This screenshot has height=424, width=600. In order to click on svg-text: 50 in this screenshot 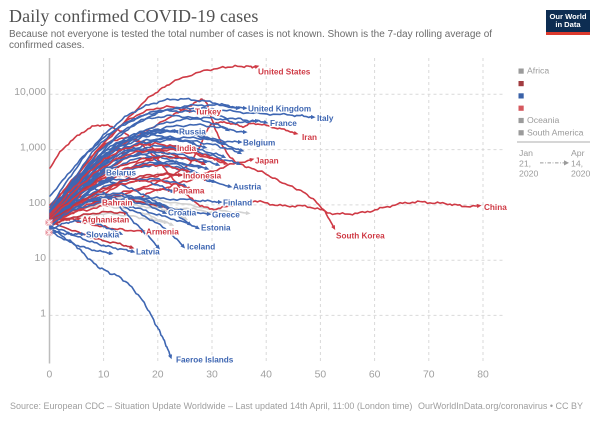, I will do `click(321, 375)`.